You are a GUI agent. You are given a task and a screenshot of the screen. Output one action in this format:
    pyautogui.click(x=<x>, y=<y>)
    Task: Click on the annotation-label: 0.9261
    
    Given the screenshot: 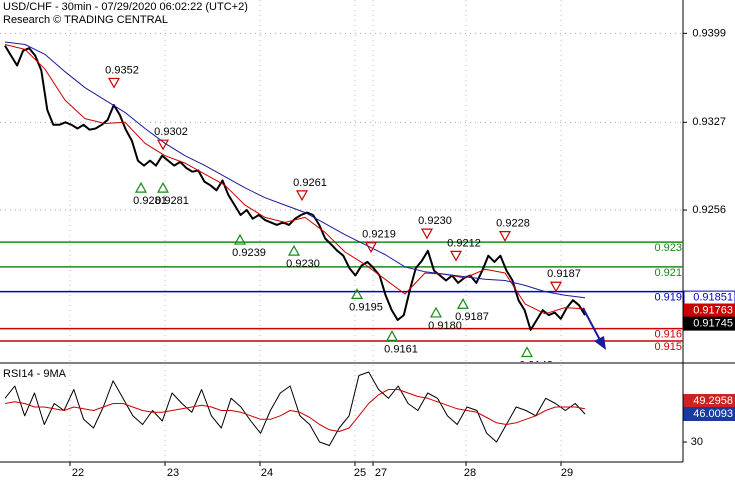 What is the action you would take?
    pyautogui.click(x=310, y=183)
    